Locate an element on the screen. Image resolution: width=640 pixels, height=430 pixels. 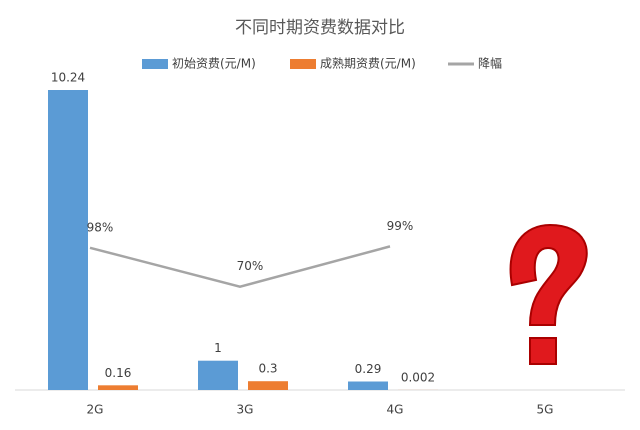
data-label: 98% is located at coordinates (100, 227).